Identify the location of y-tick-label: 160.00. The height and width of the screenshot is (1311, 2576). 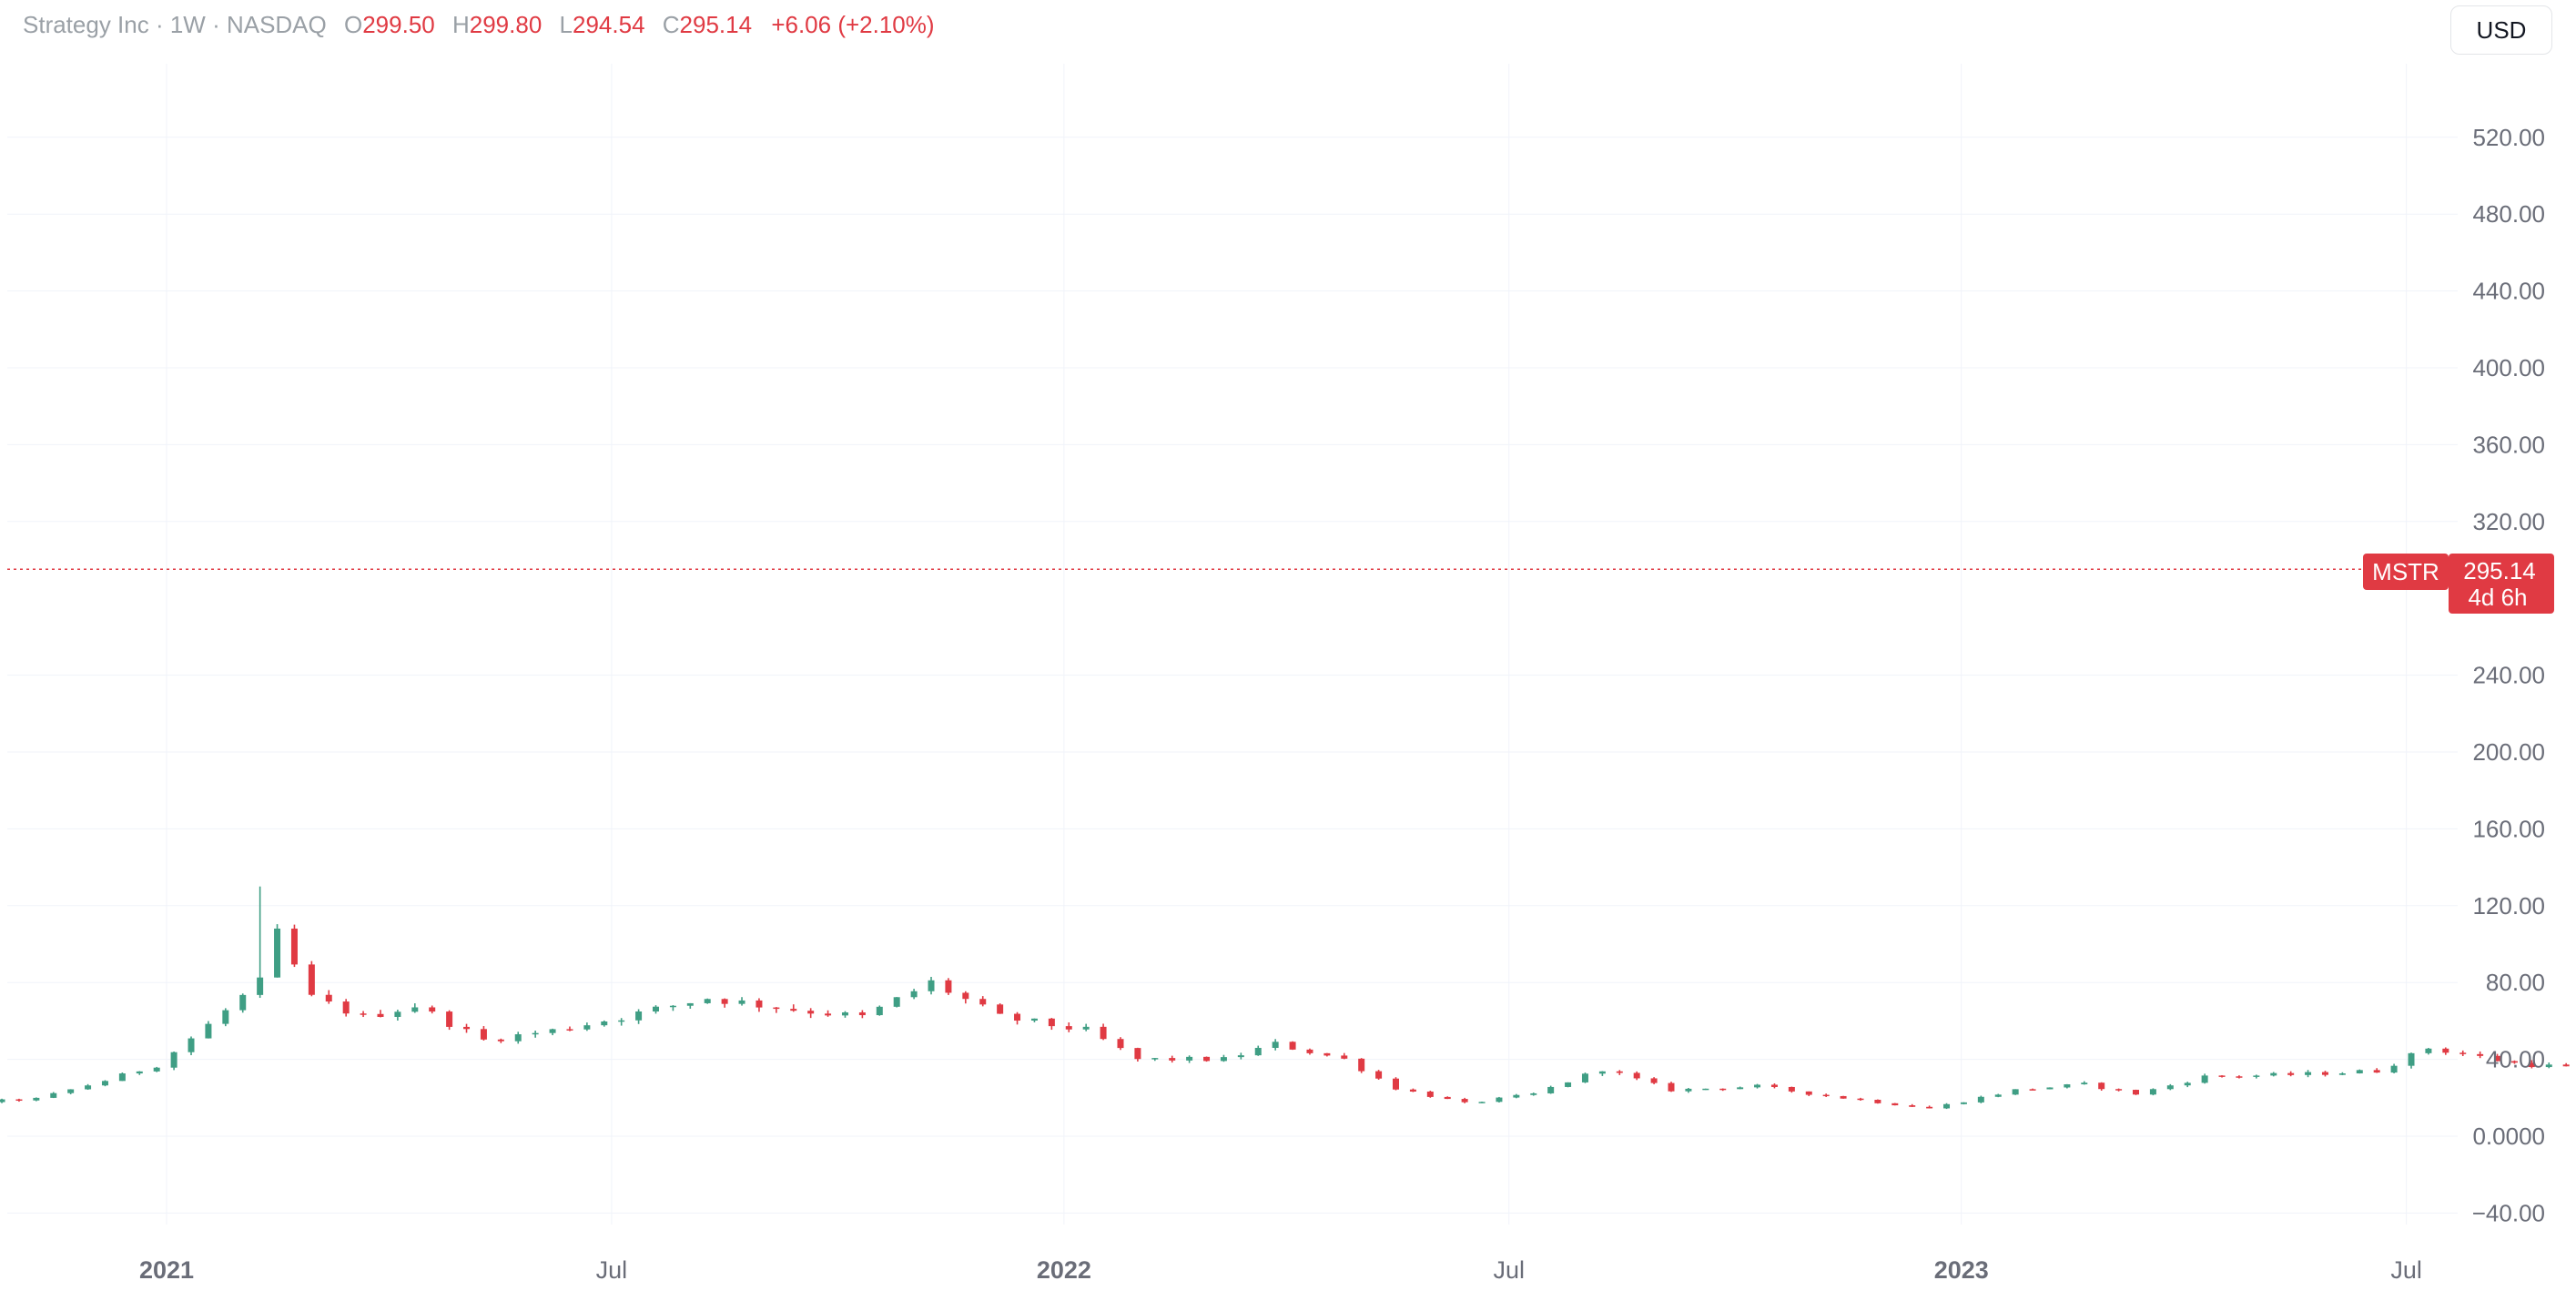
(2508, 828).